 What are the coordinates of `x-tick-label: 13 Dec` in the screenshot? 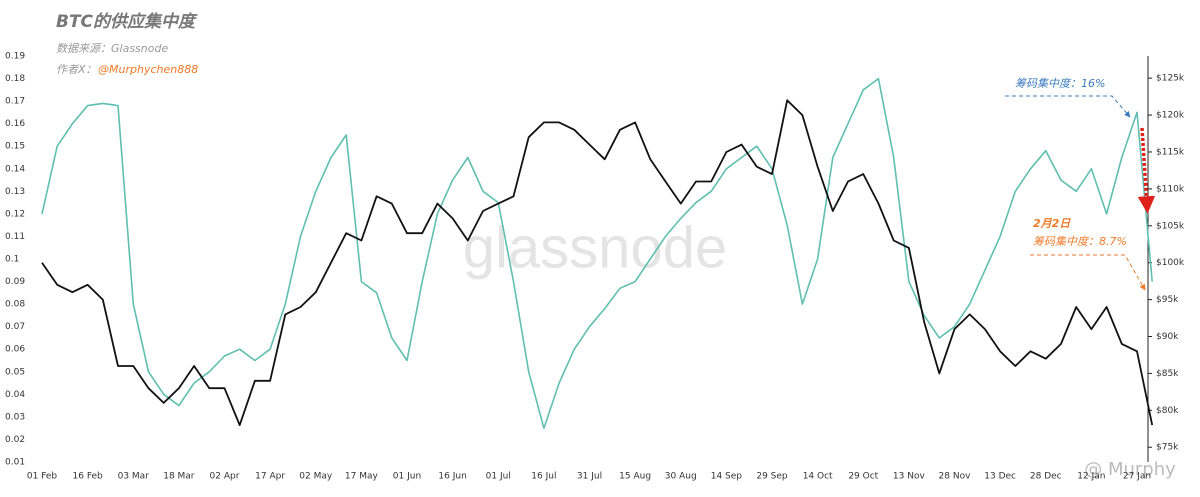 It's located at (1000, 477).